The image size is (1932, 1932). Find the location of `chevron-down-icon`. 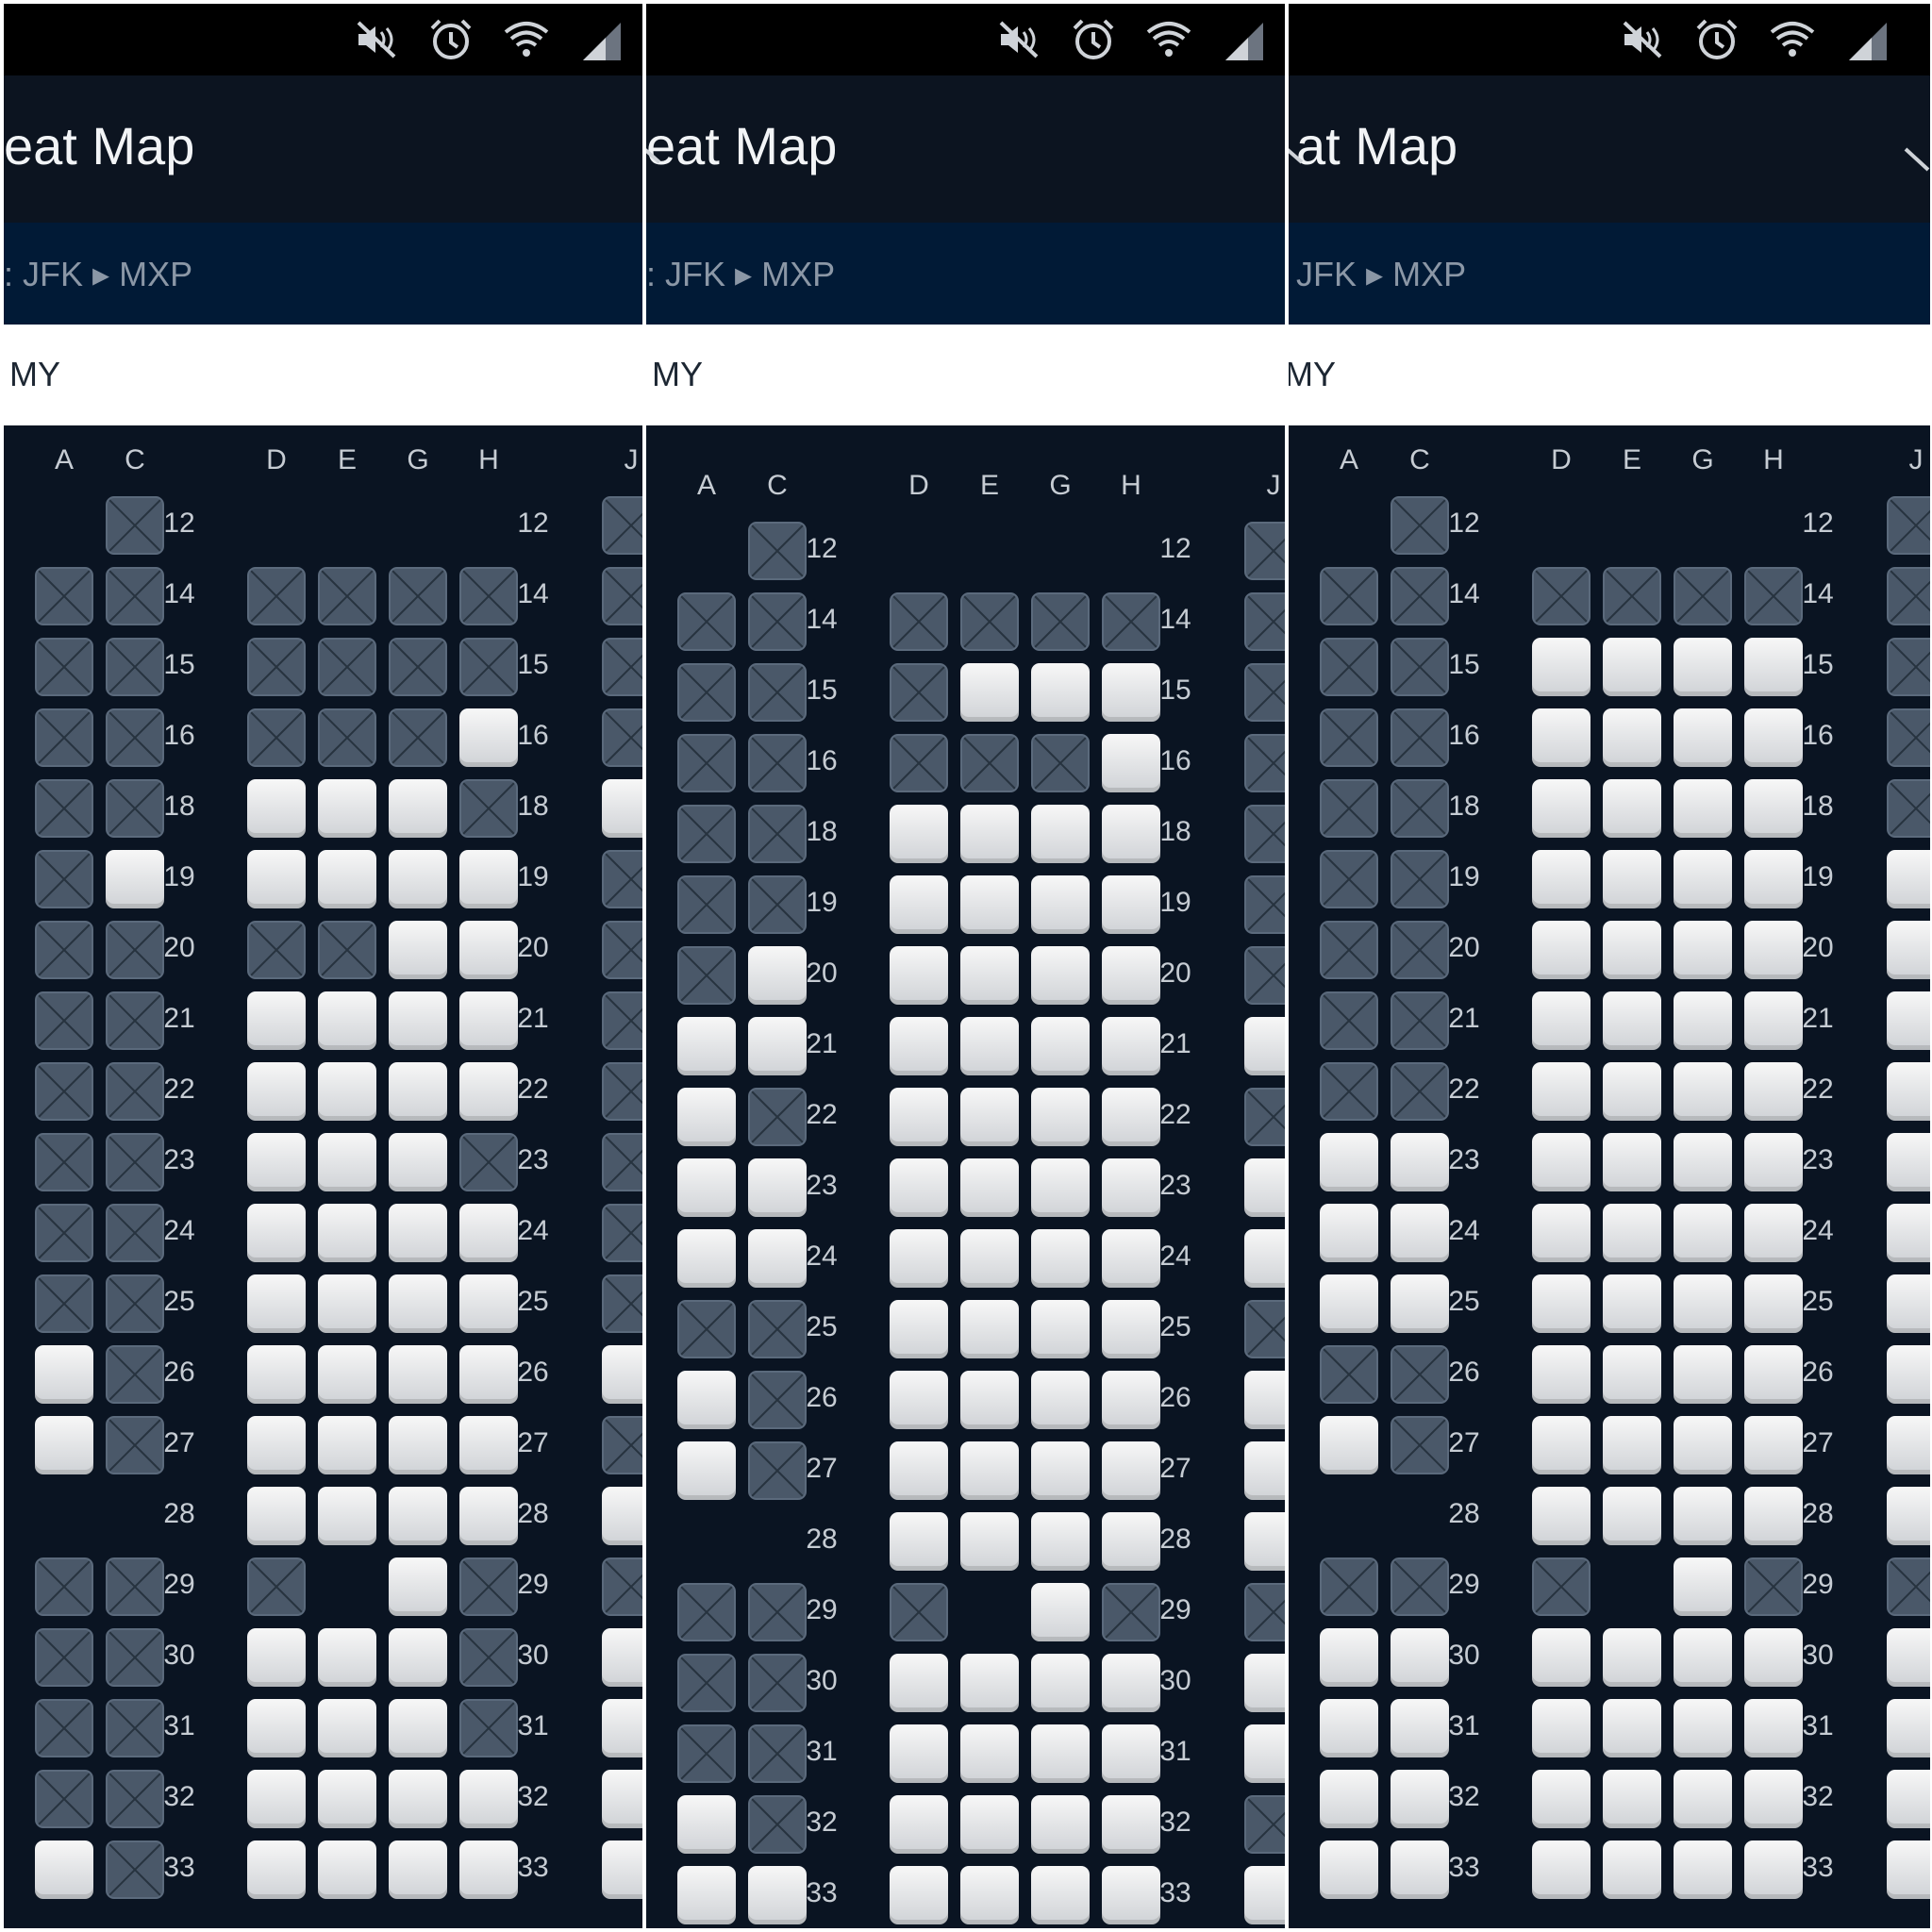

chevron-down-icon is located at coordinates (1916, 160).